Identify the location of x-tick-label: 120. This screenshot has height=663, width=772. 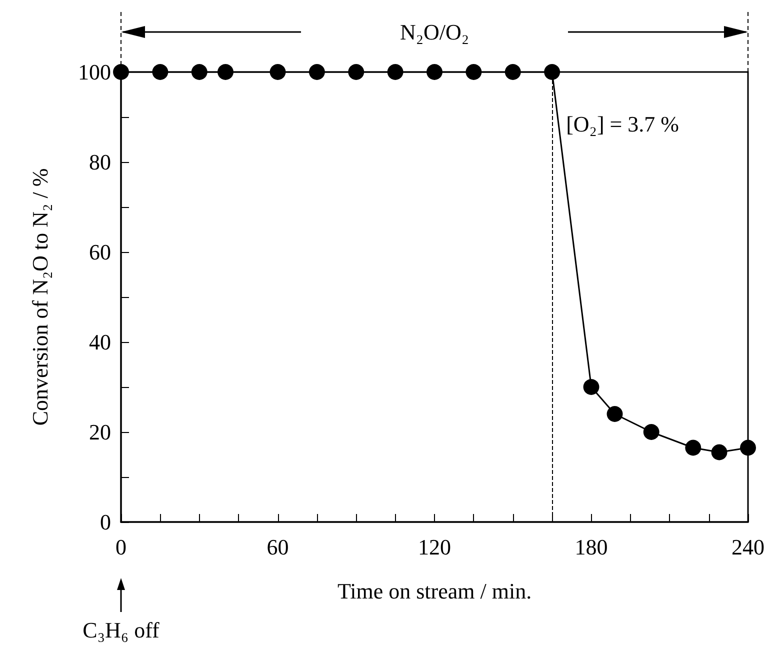
(434, 547).